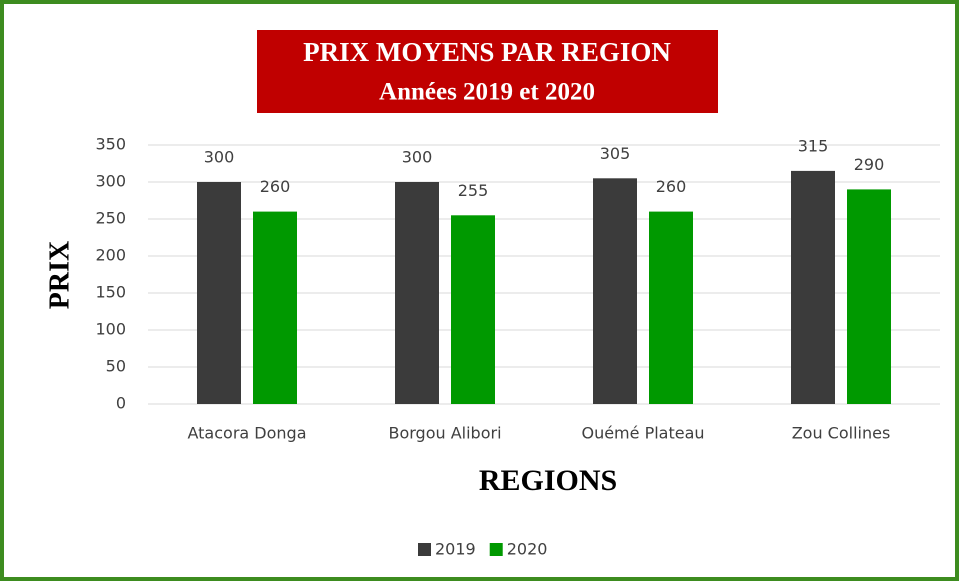 This screenshot has width=959, height=581. What do you see at coordinates (110, 292) in the screenshot?
I see `y-tick-label: 150` at bounding box center [110, 292].